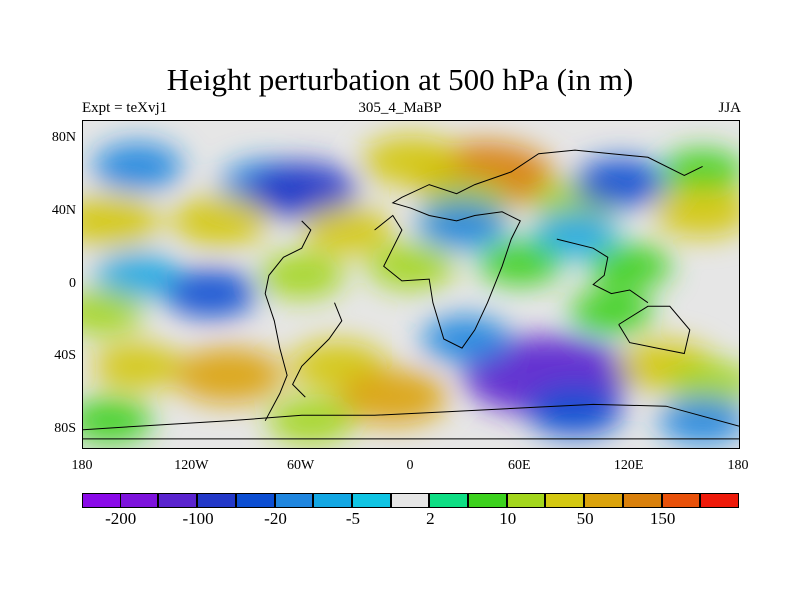  I want to click on lon-tick-label: 120E, so click(628, 465).